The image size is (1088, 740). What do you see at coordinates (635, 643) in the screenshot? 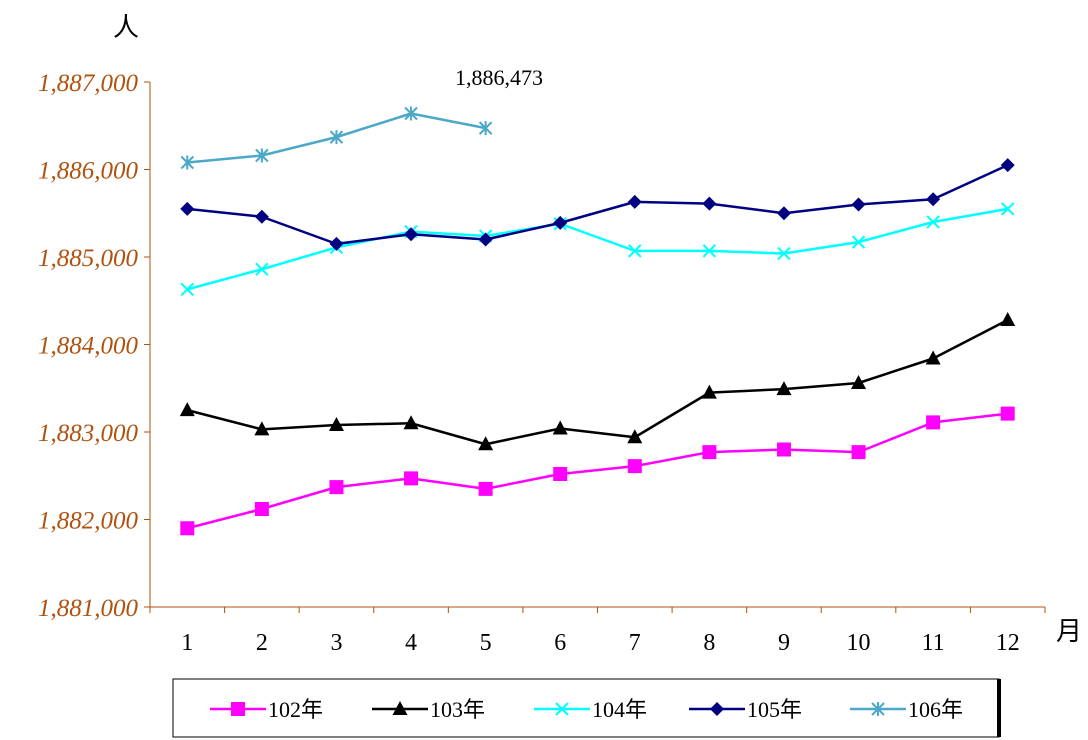
I see `x-tick-label: 7` at bounding box center [635, 643].